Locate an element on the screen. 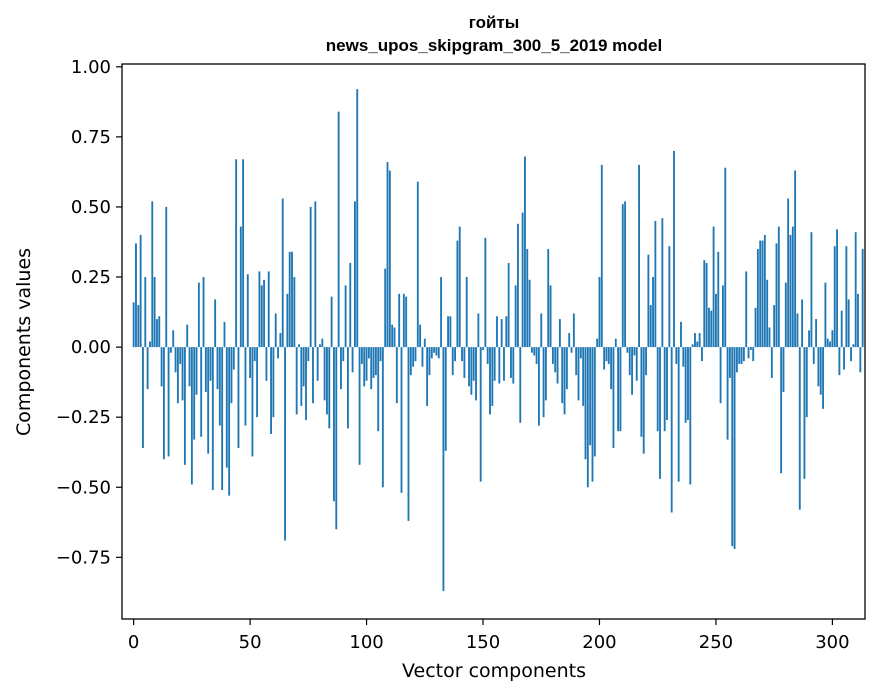 This screenshot has width=880, height=696. chart-title-line-1: гойты is located at coordinates (494, 22).